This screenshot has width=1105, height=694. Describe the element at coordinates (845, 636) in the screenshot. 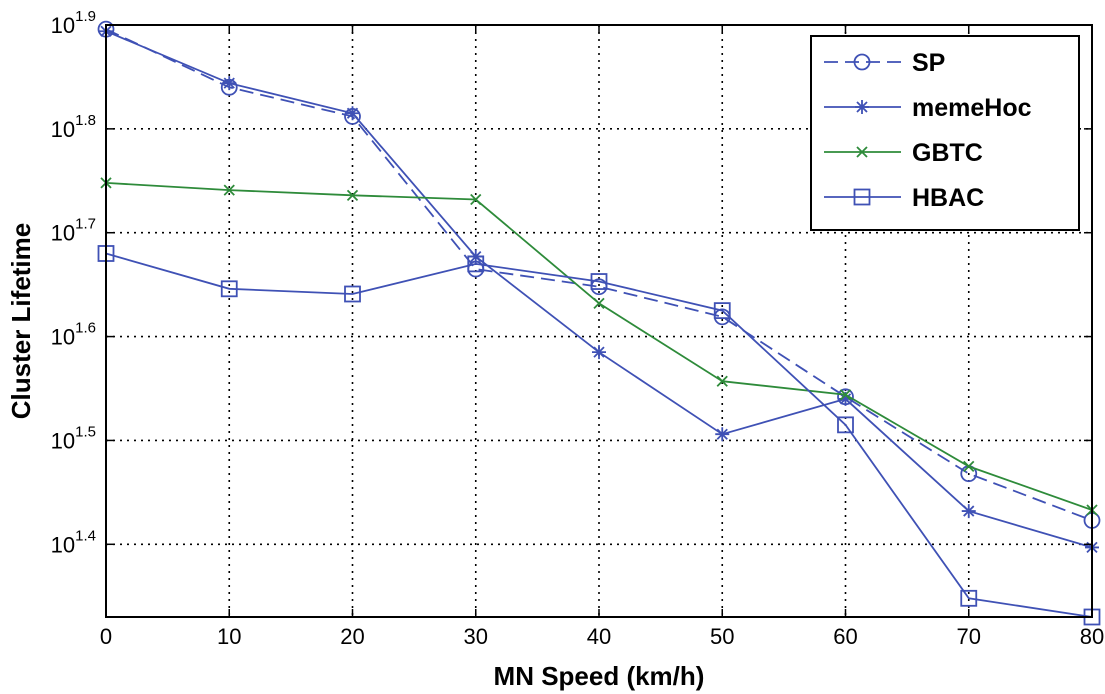

I see `x-tick-label: 60` at that location.